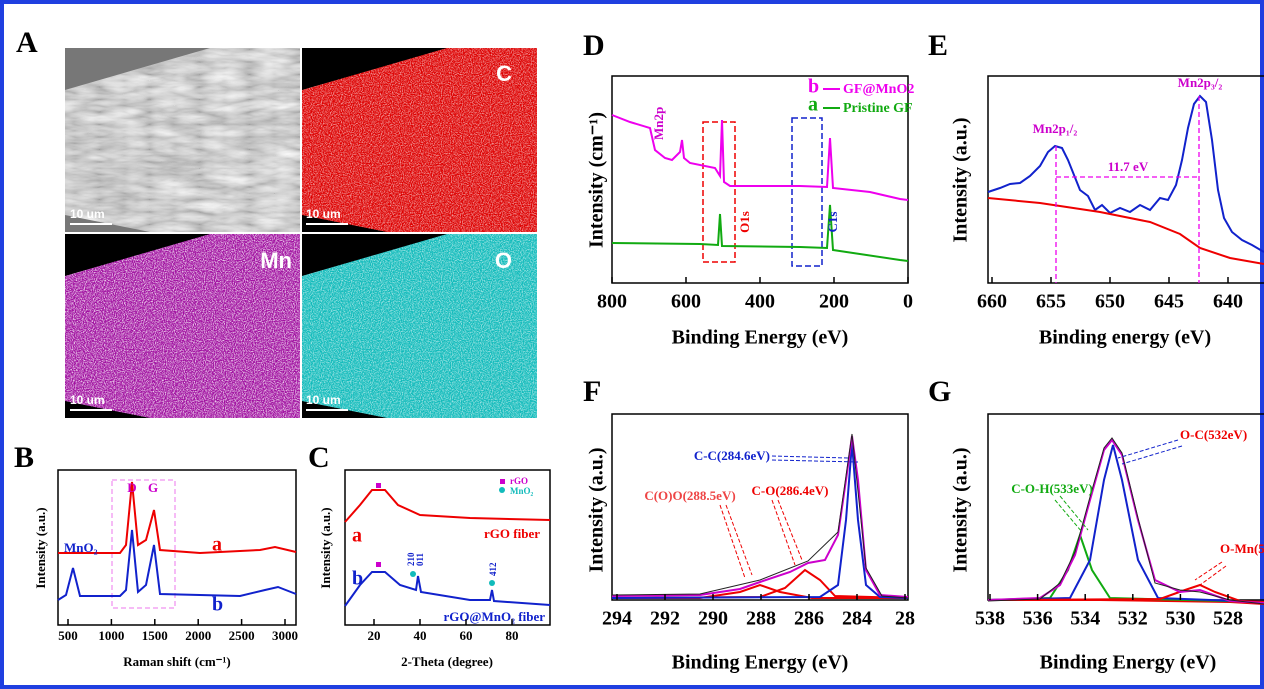  Describe the element at coordinates (522, 491) in the screenshot. I see `legend-entry: MnO₂` at that location.